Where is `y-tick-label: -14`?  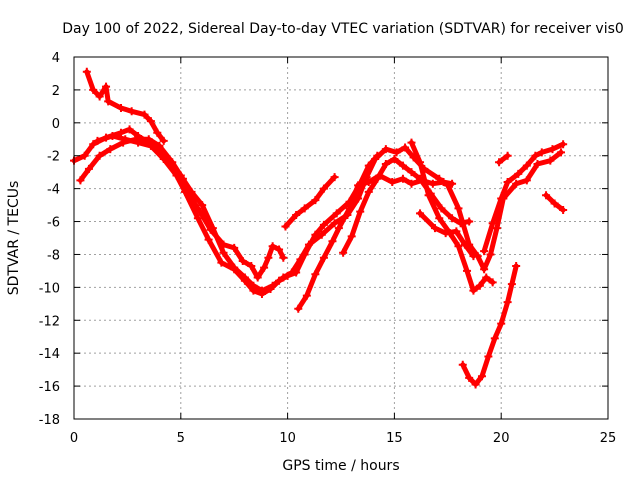
y-tick-label: -14 is located at coordinates (49, 354).